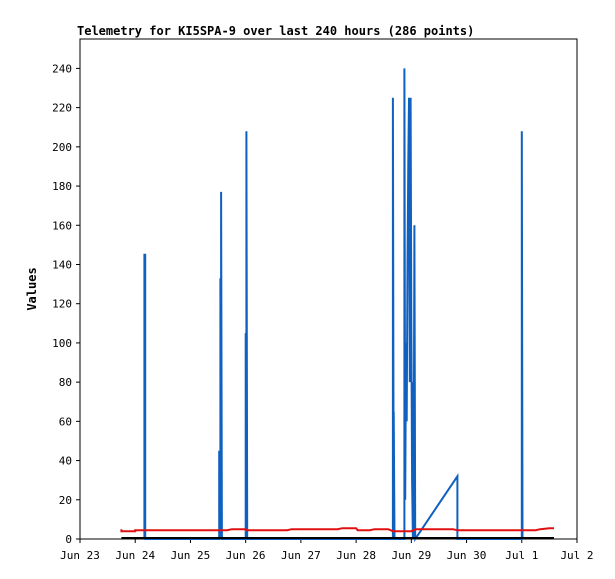  I want to click on y-tick-label: 140, so click(62, 264).